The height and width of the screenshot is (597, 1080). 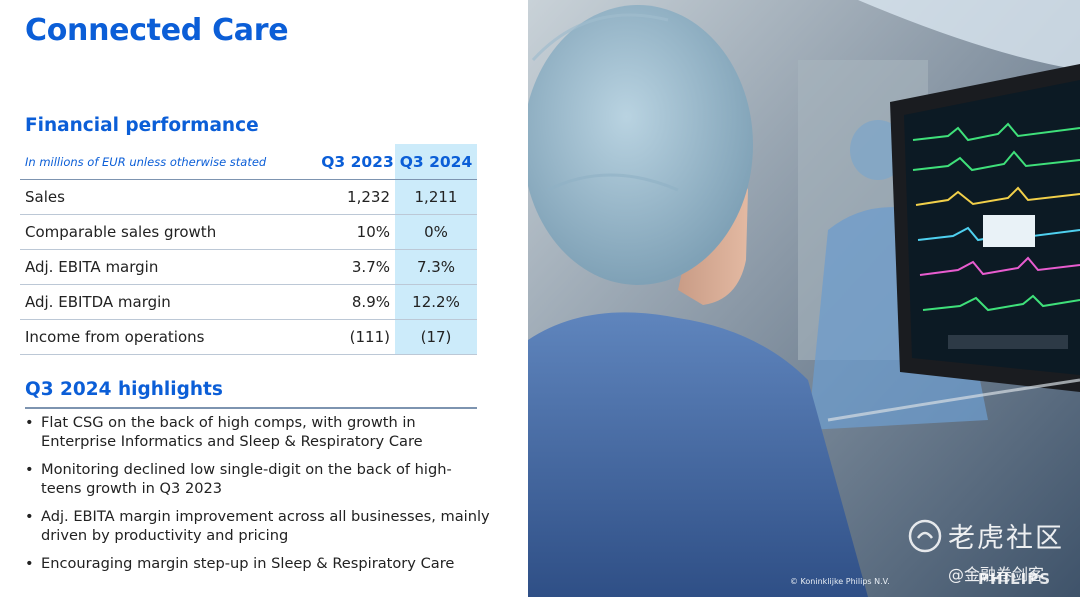 I want to click on financial-performance-heading: Financial performance, so click(x=142, y=125).